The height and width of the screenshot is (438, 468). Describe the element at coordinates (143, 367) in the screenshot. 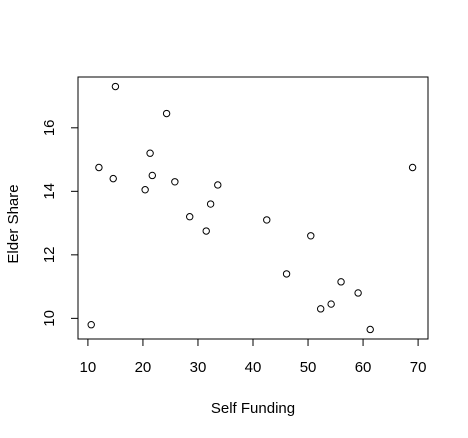

I see `x-tick-label: 20` at that location.